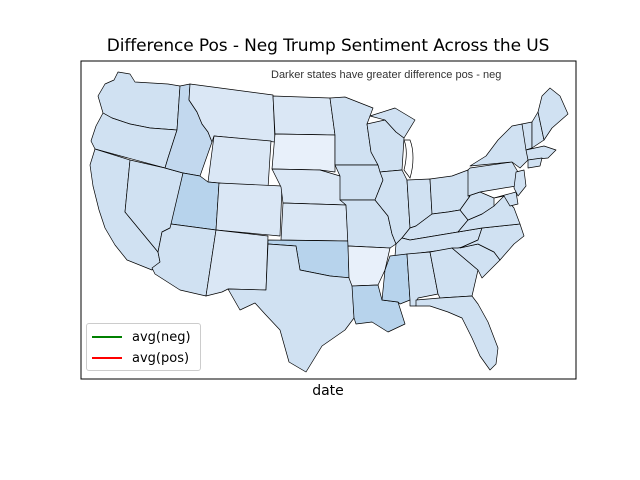 The height and width of the screenshot is (480, 640). I want to click on state-south-dakota, so click(303, 153).